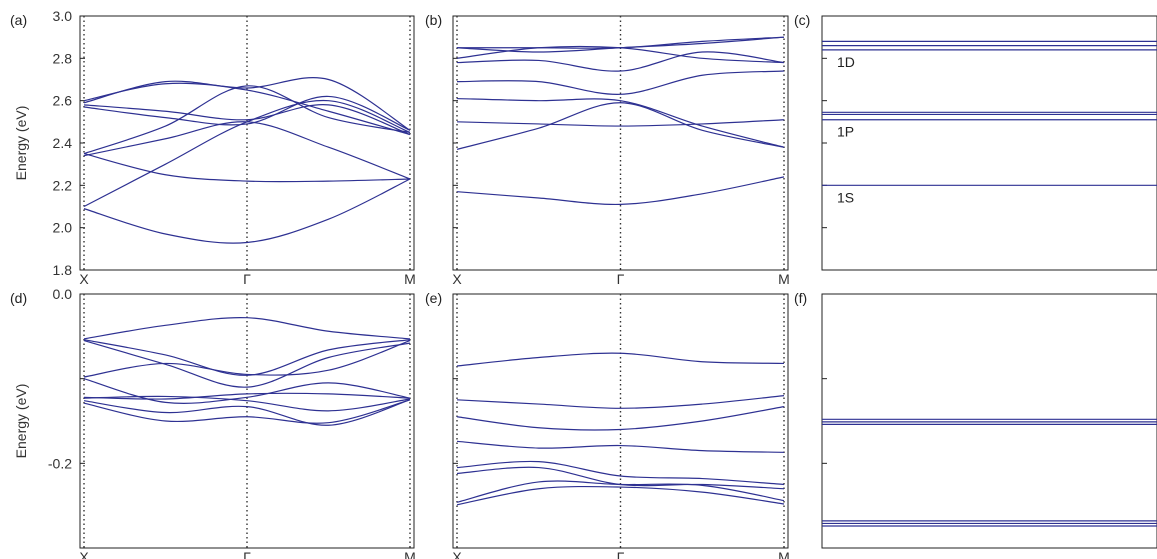 The height and width of the screenshot is (559, 1157). What do you see at coordinates (63, 228) in the screenshot?
I see `y-tick-label: 2.0` at bounding box center [63, 228].